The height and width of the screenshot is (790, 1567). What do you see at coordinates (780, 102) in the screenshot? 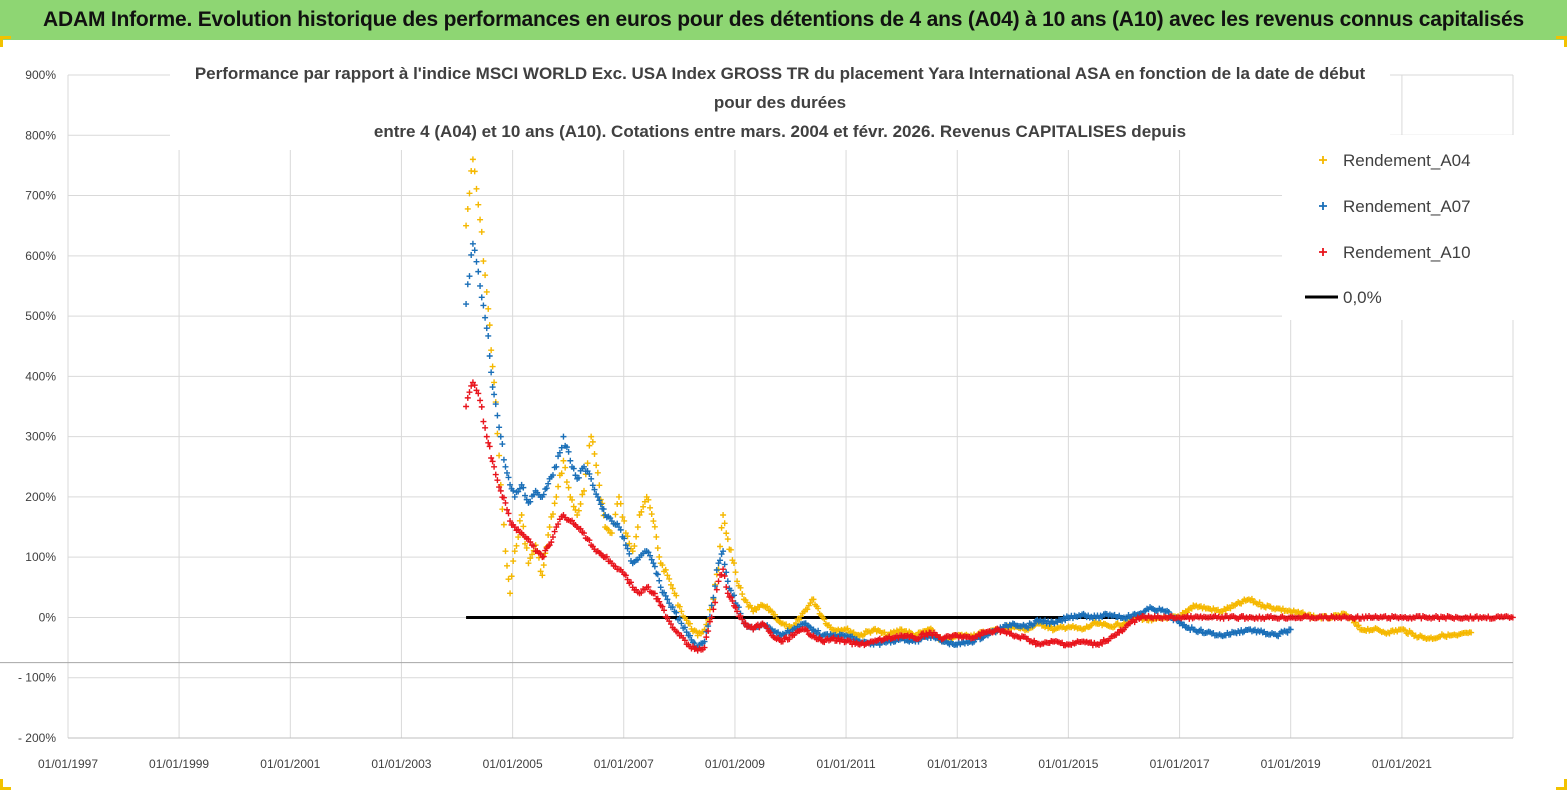
I see `chart-title-line: pour des durées` at bounding box center [780, 102].